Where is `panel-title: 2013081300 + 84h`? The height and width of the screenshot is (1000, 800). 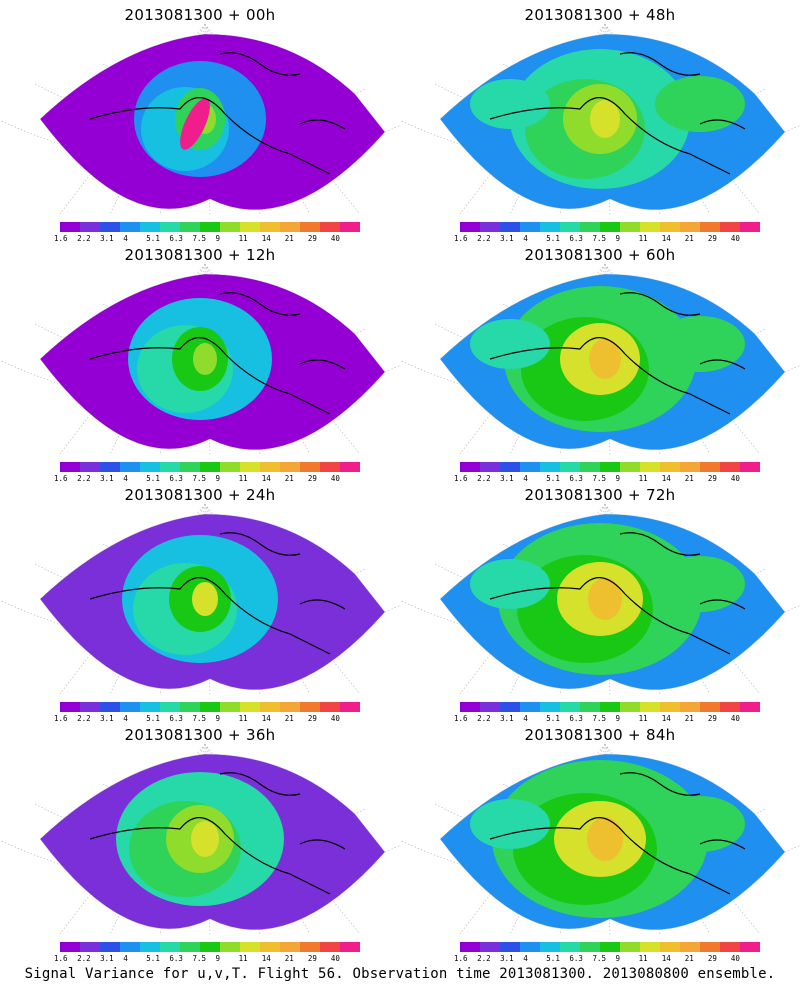 panel-title: 2013081300 + 84h is located at coordinates (600, 735).